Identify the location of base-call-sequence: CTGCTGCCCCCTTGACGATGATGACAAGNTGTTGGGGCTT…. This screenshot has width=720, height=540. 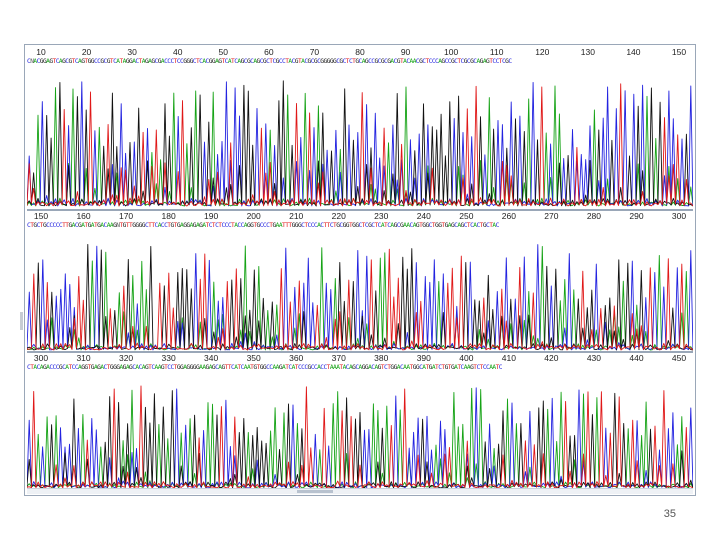
(263, 225).